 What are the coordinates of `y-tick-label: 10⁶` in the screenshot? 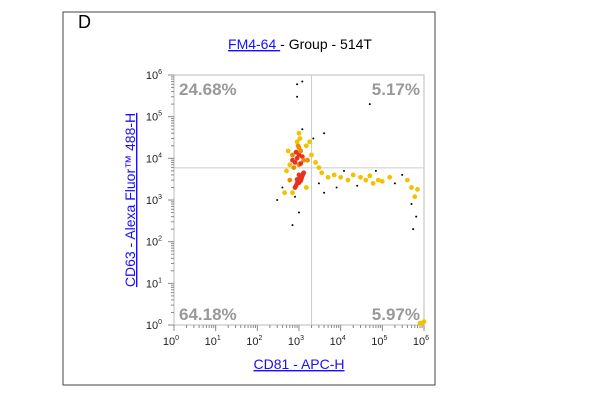 It's located at (154, 75).